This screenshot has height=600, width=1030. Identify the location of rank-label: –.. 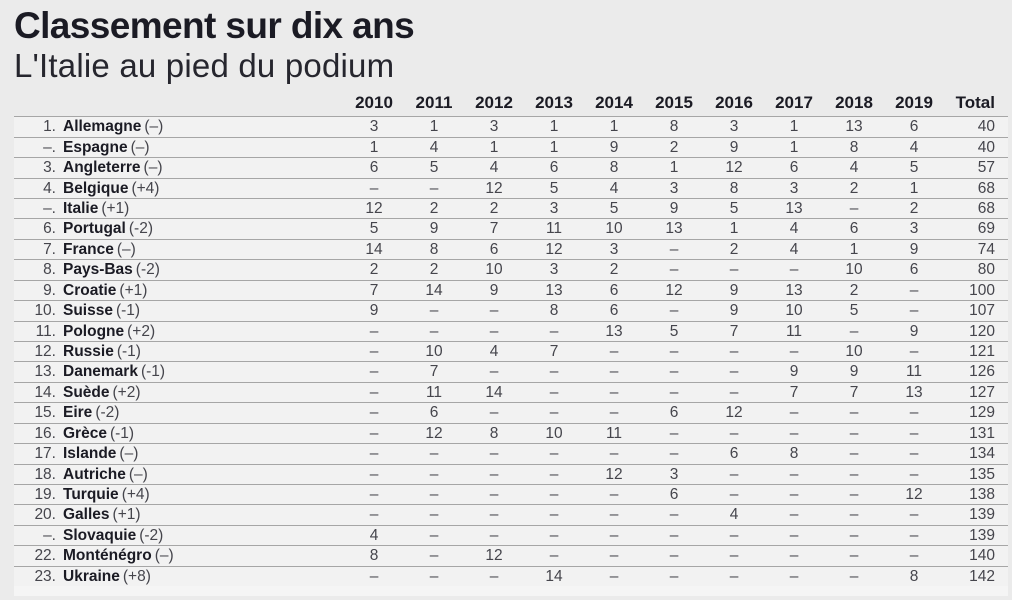
(49, 535).